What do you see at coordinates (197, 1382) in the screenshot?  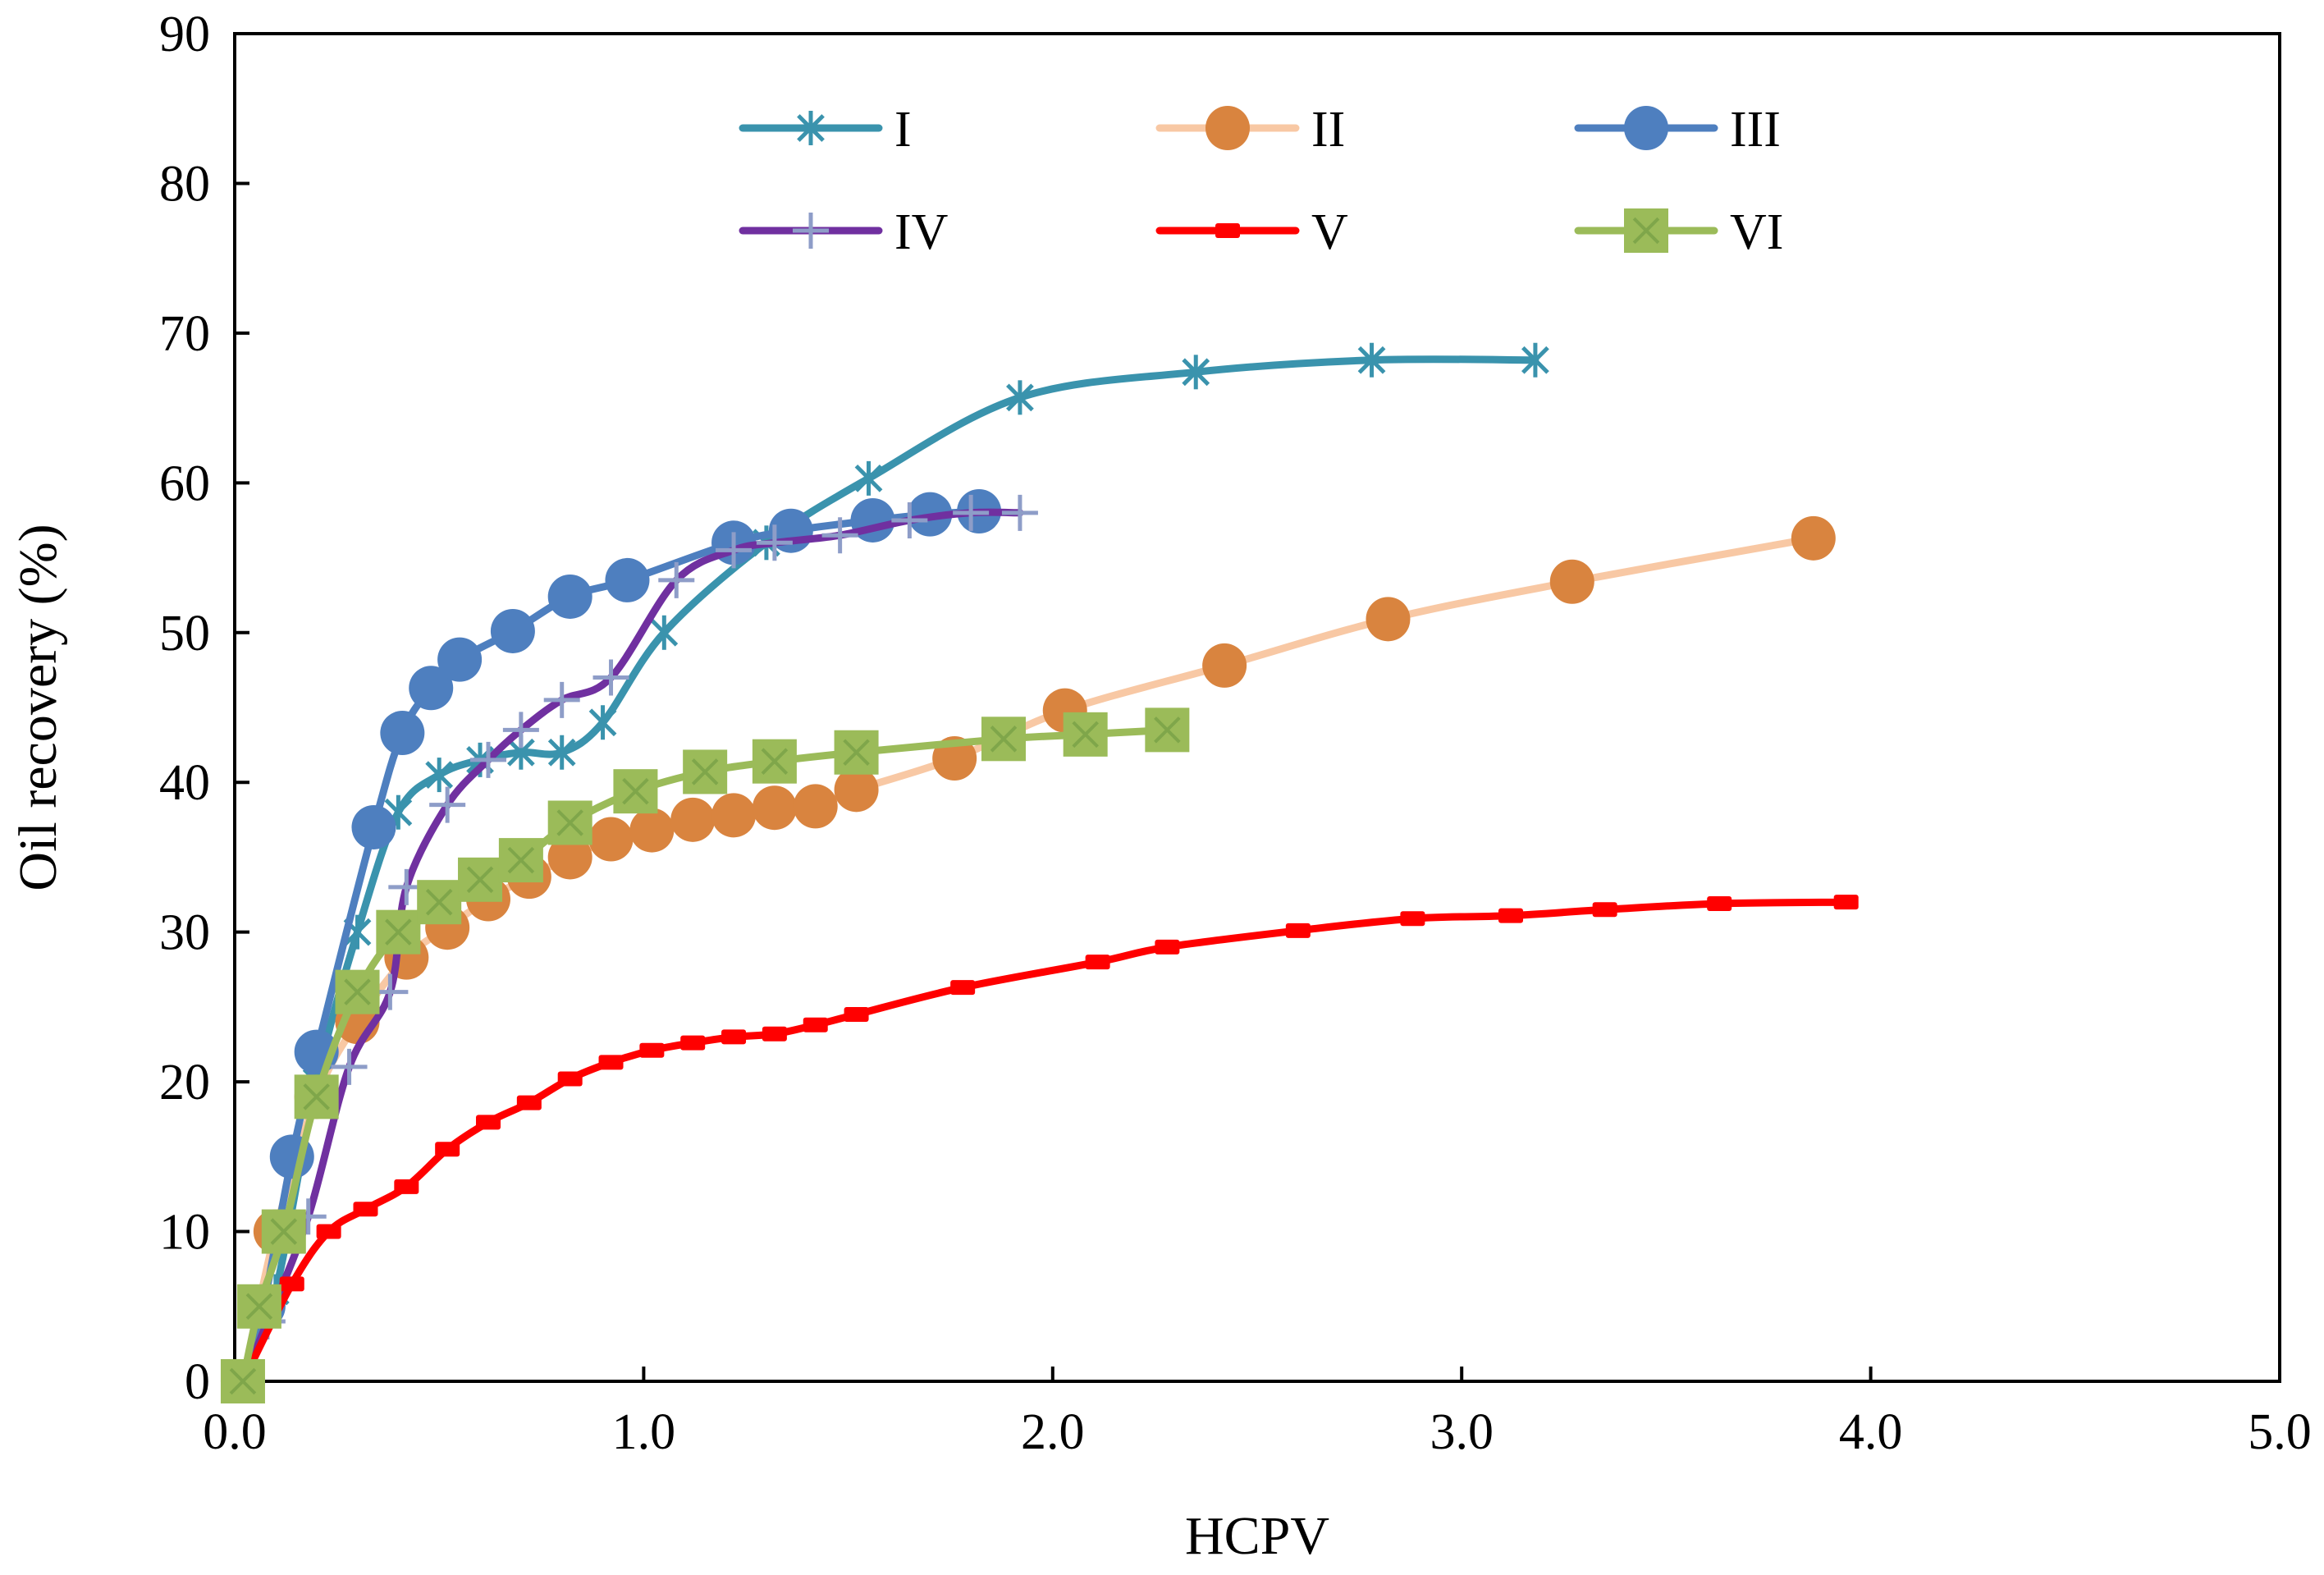 I see `y-tick-label: 0` at bounding box center [197, 1382].